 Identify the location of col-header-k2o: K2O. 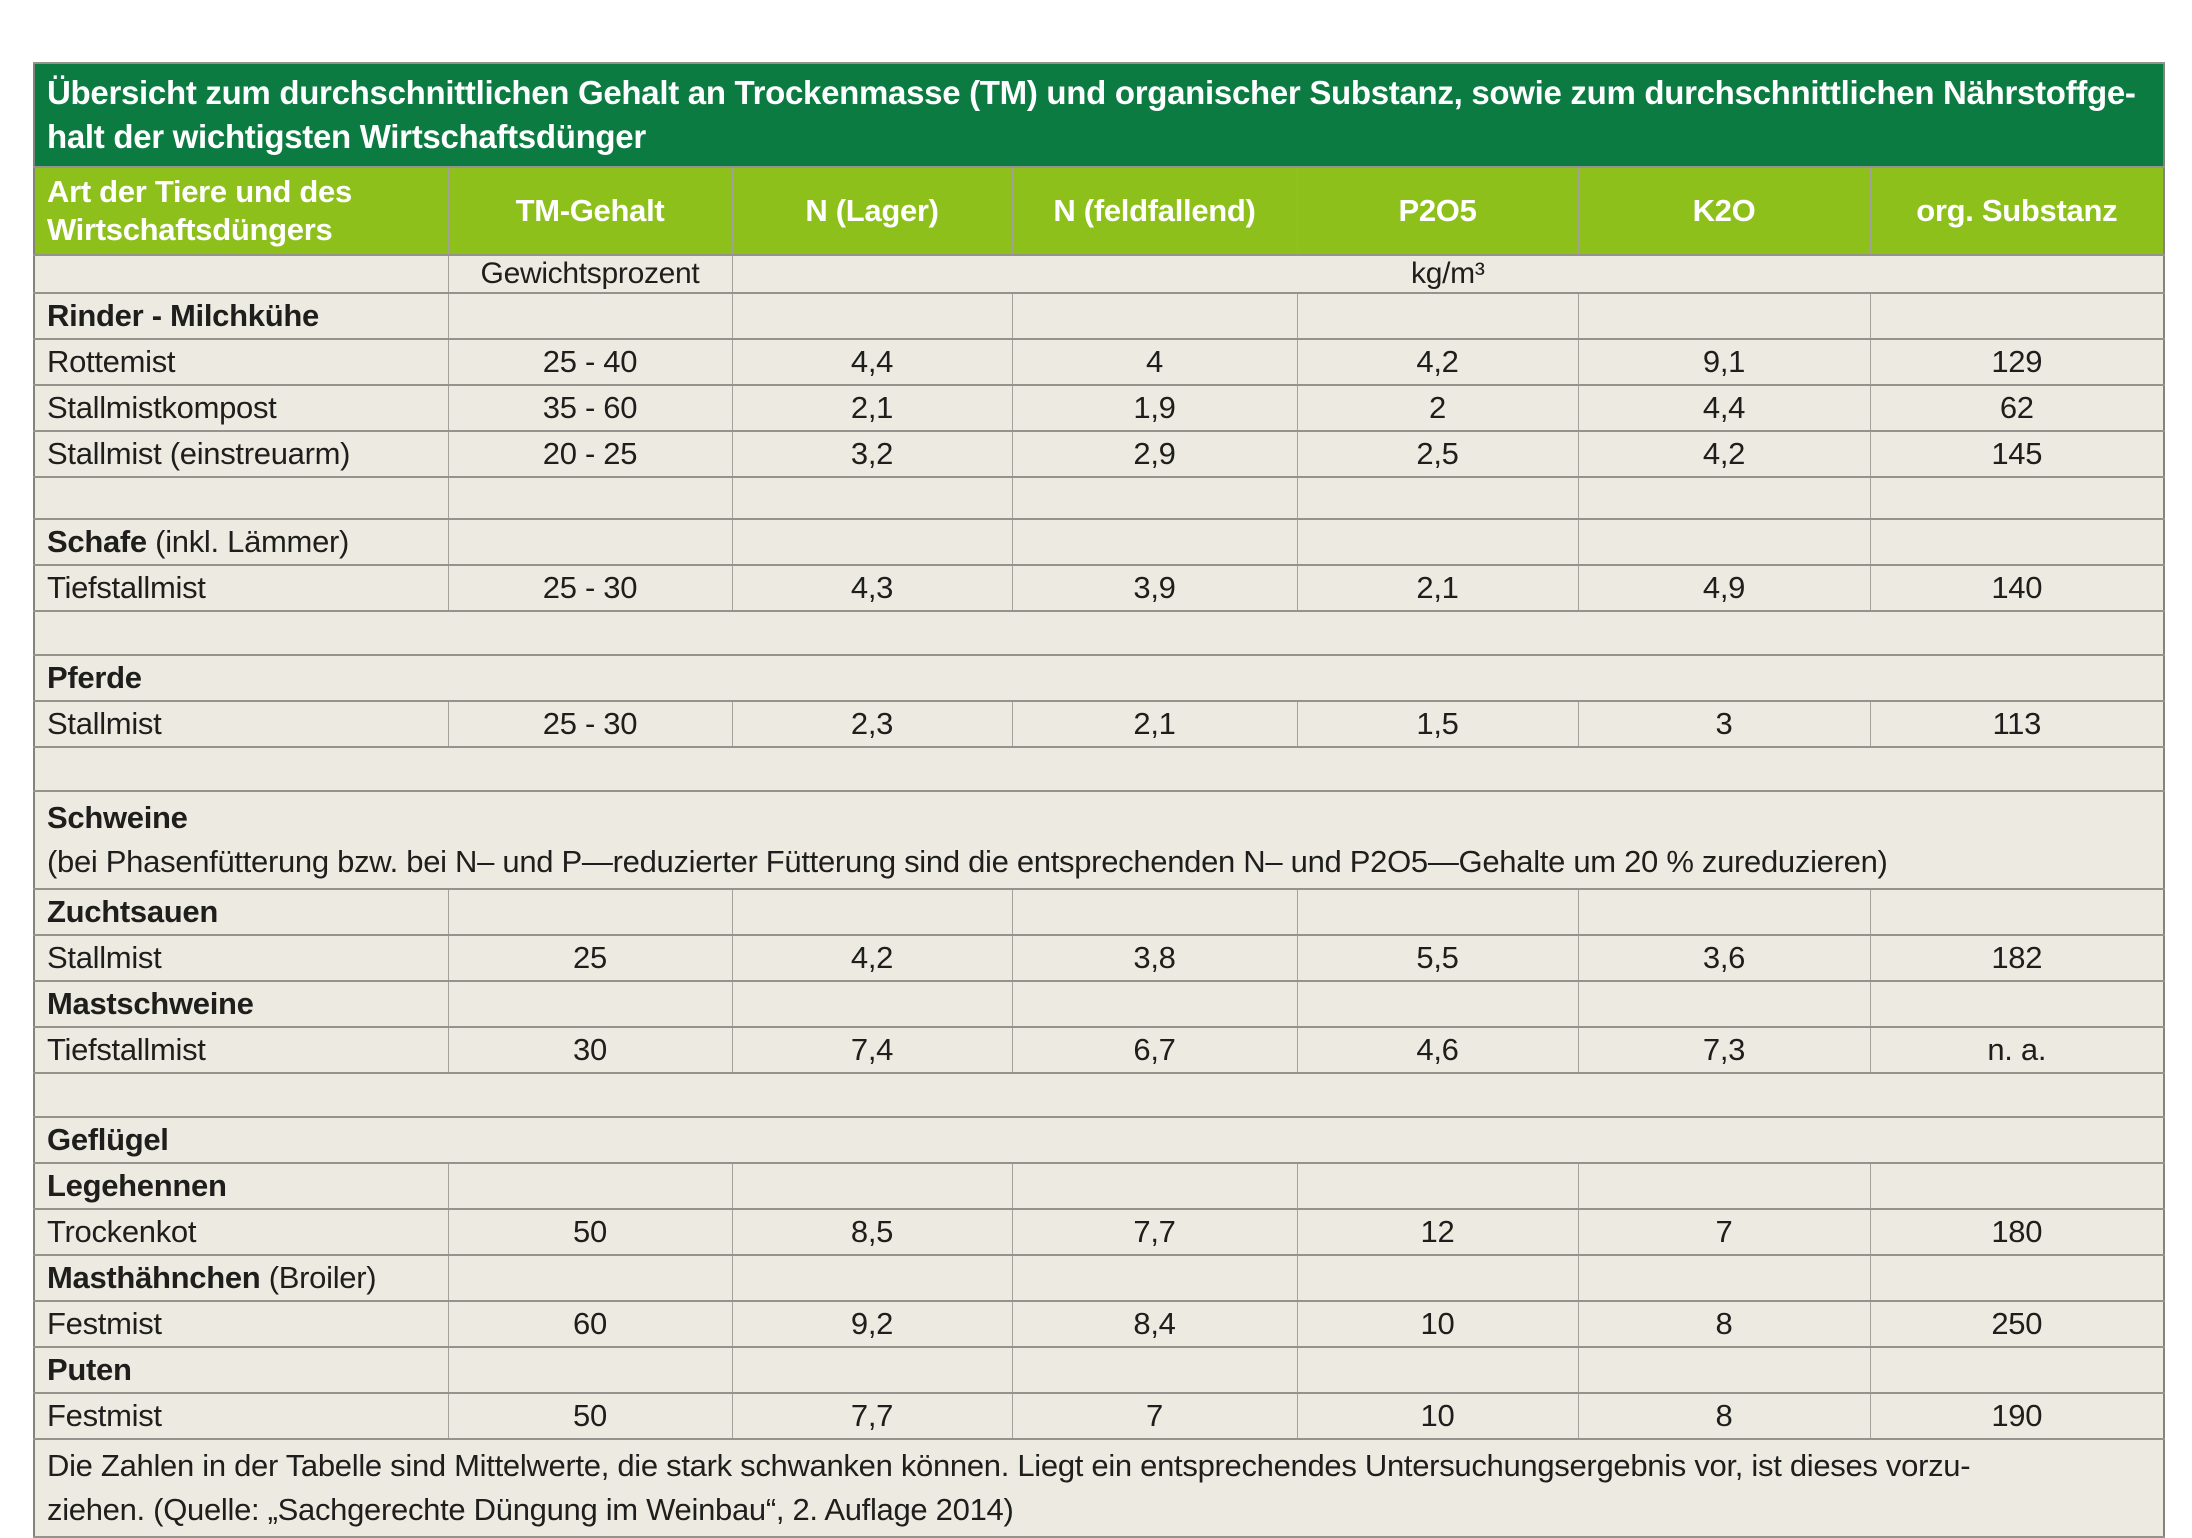
(1724, 211).